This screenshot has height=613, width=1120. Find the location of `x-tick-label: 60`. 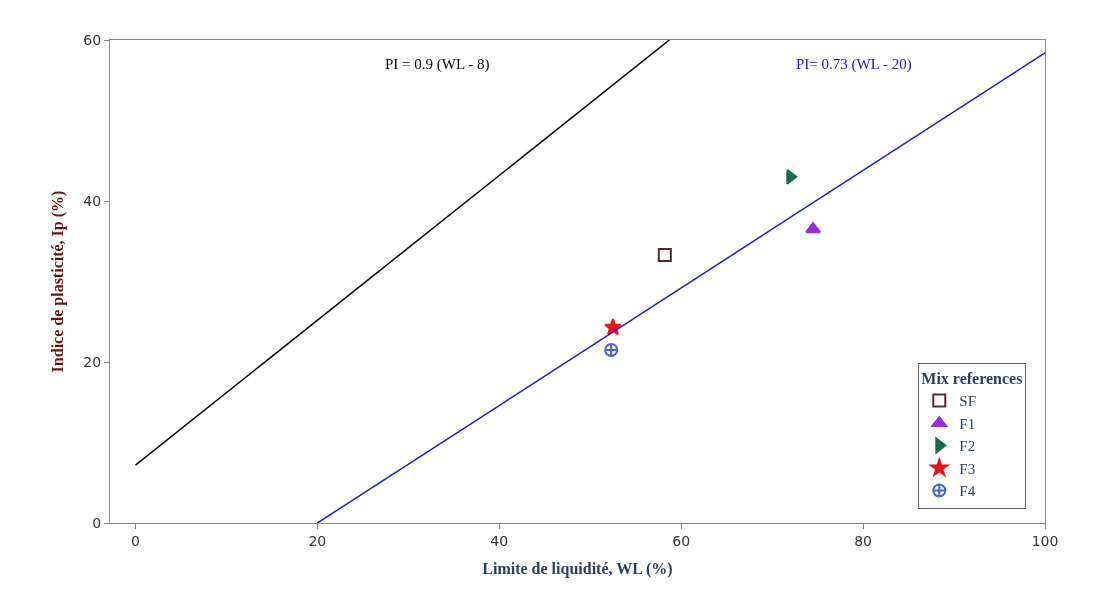

x-tick-label: 60 is located at coordinates (681, 540).